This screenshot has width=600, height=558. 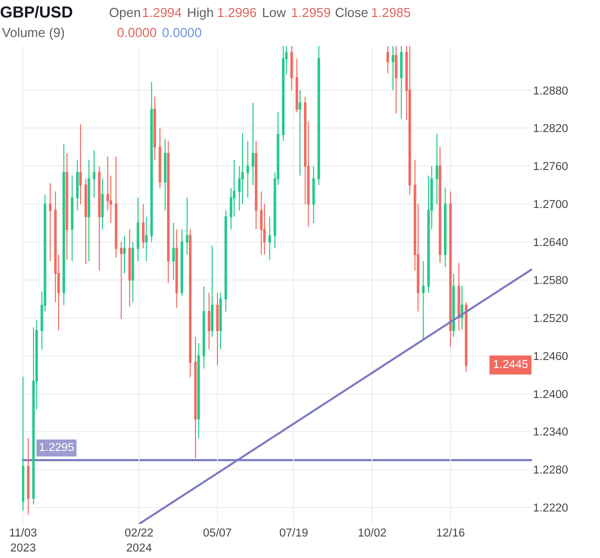 What do you see at coordinates (550, 167) in the screenshot?
I see `y-tick-label: 1.2760` at bounding box center [550, 167].